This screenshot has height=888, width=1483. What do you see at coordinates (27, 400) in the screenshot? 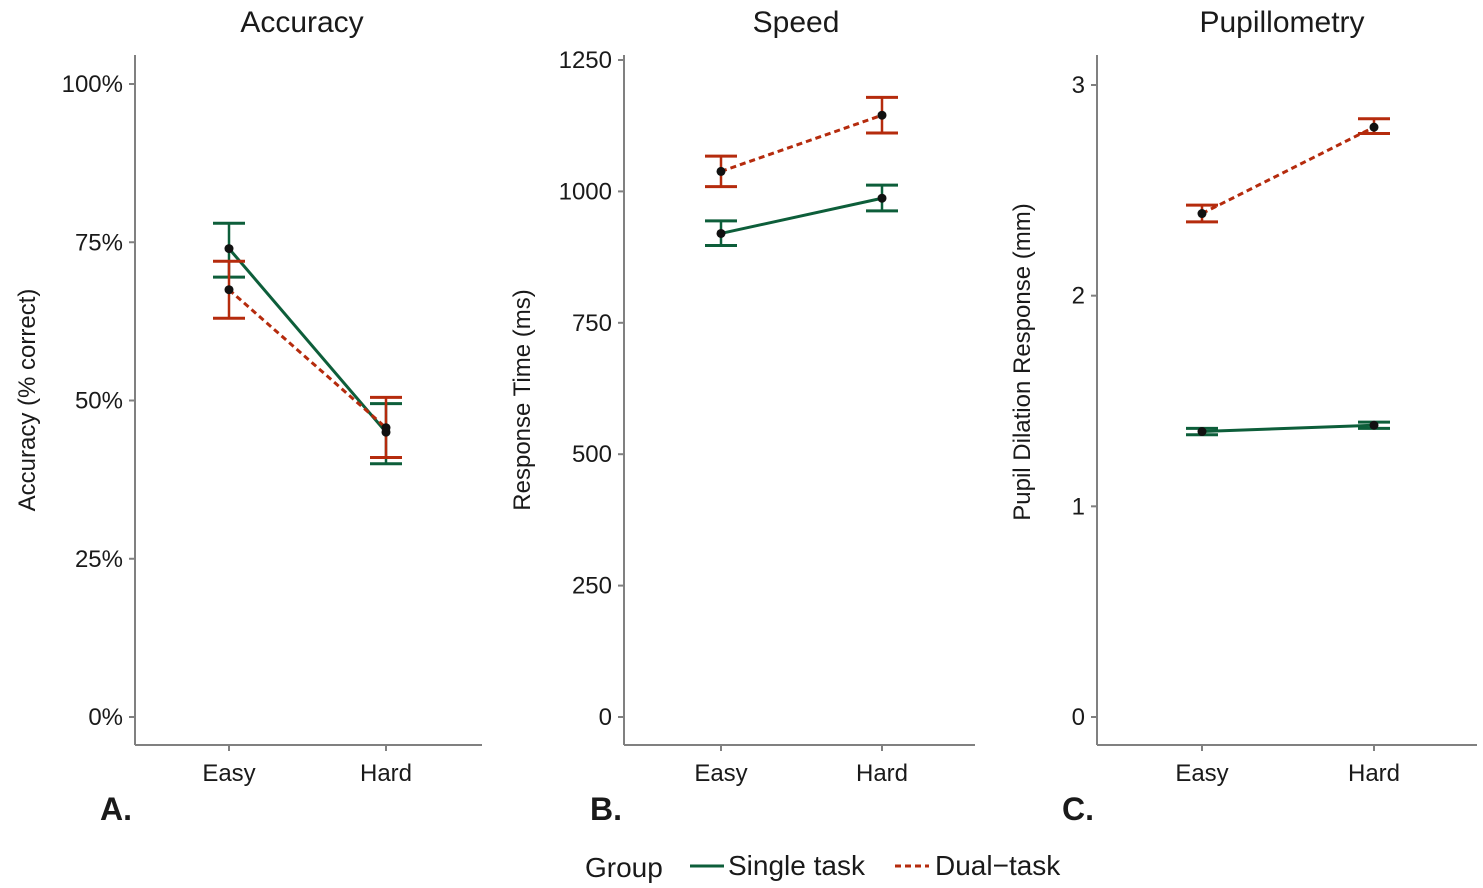
I see `y-axis-title: Accuracy (% correct)` at bounding box center [27, 400].